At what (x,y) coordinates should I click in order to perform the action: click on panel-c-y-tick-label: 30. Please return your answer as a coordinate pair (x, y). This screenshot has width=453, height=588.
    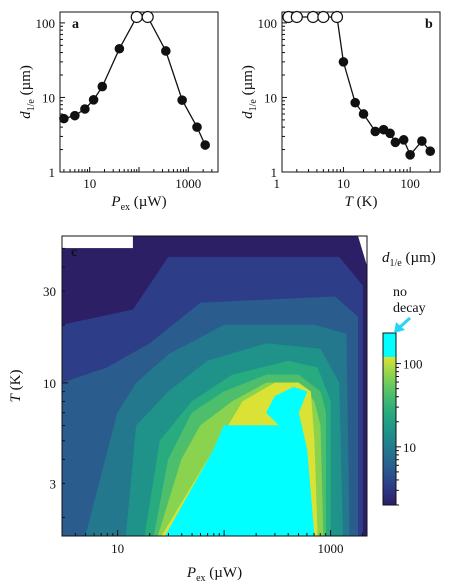
    Looking at the image, I should click on (49, 291).